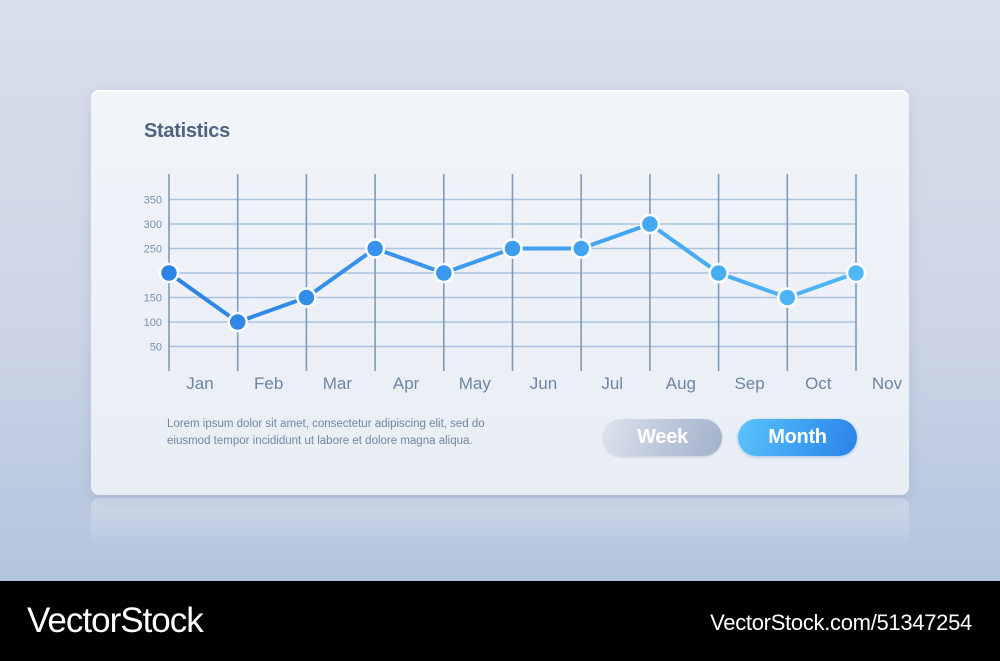 Image resolution: width=1000 pixels, height=661 pixels. What do you see at coordinates (500, 523) in the screenshot?
I see `card-reflection` at bounding box center [500, 523].